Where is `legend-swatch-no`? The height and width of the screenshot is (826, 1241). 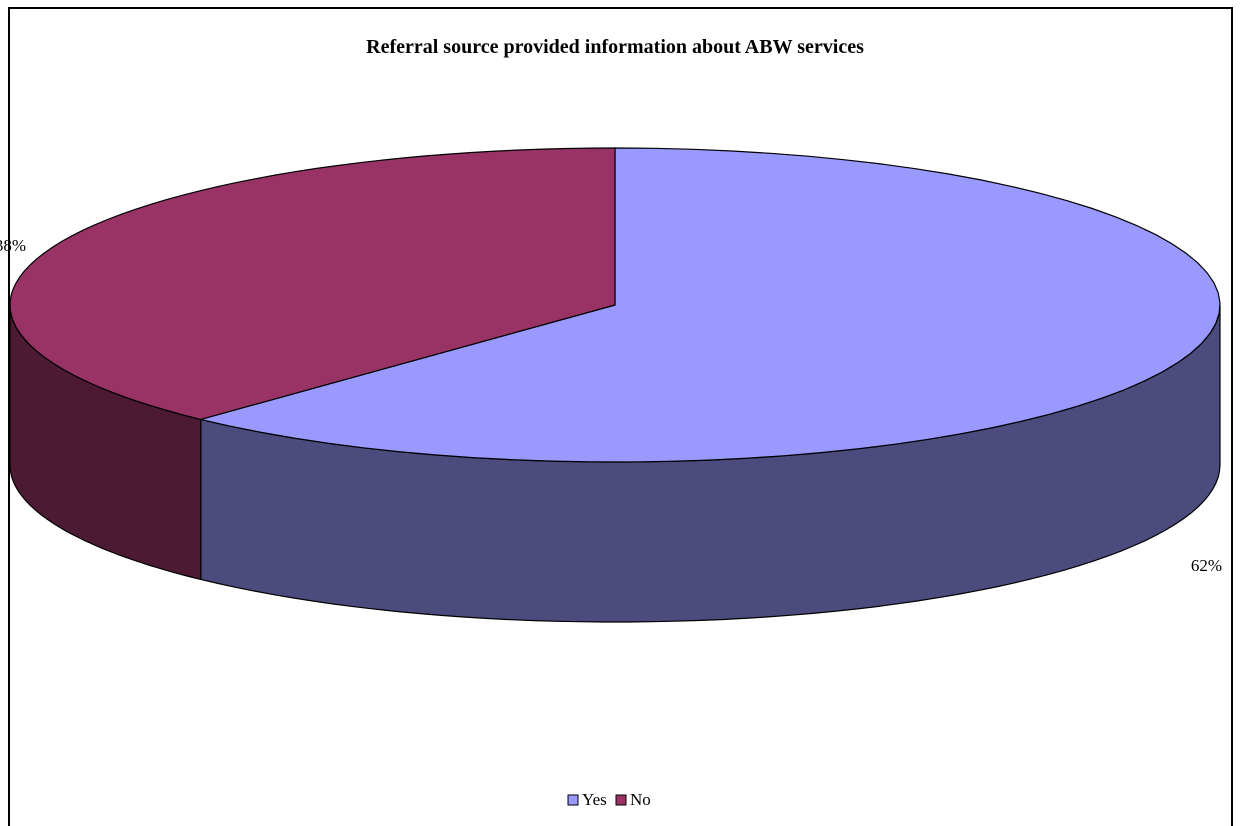 legend-swatch-no is located at coordinates (621, 800).